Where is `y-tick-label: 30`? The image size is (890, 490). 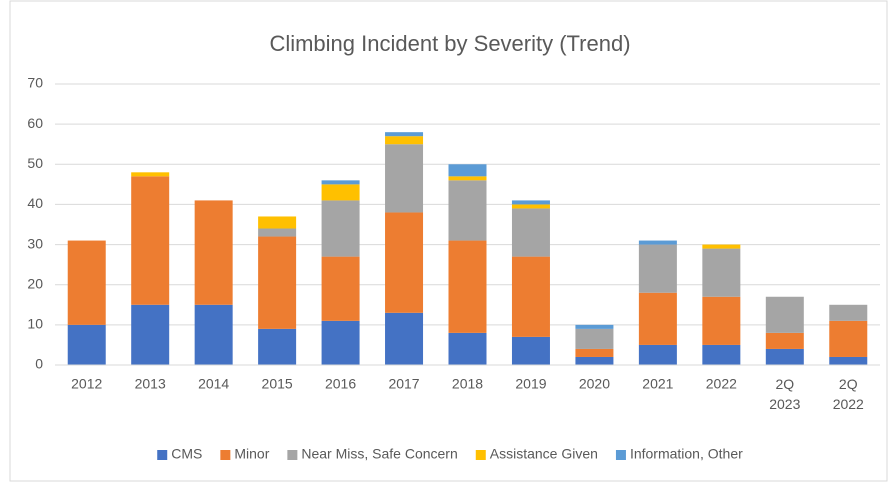
y-tick-label: 30 is located at coordinates (35, 243).